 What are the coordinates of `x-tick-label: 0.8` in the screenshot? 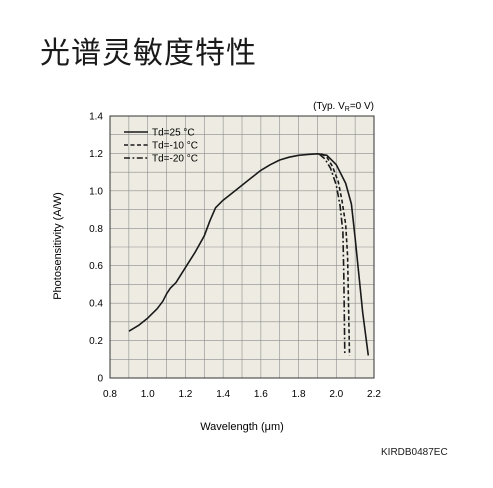 It's located at (110, 394).